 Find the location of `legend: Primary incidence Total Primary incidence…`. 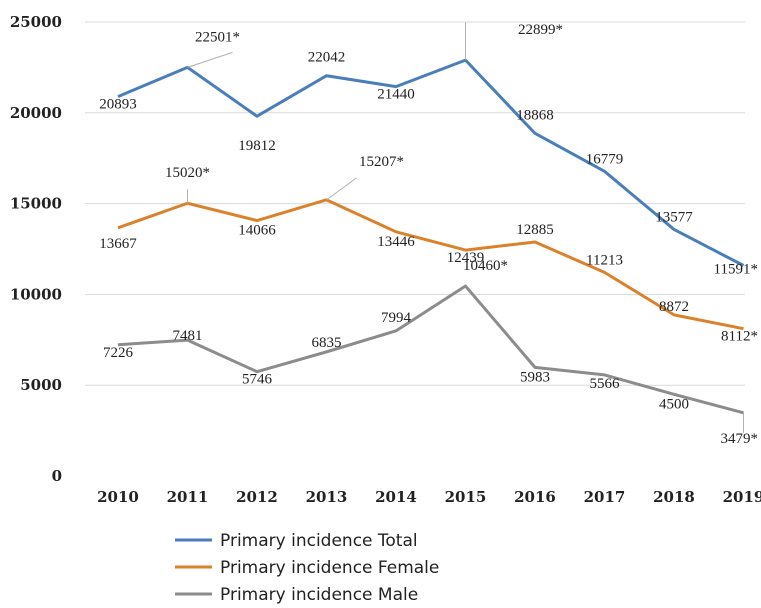

legend: Primary incidence Total Primary incidence… is located at coordinates (307, 568).